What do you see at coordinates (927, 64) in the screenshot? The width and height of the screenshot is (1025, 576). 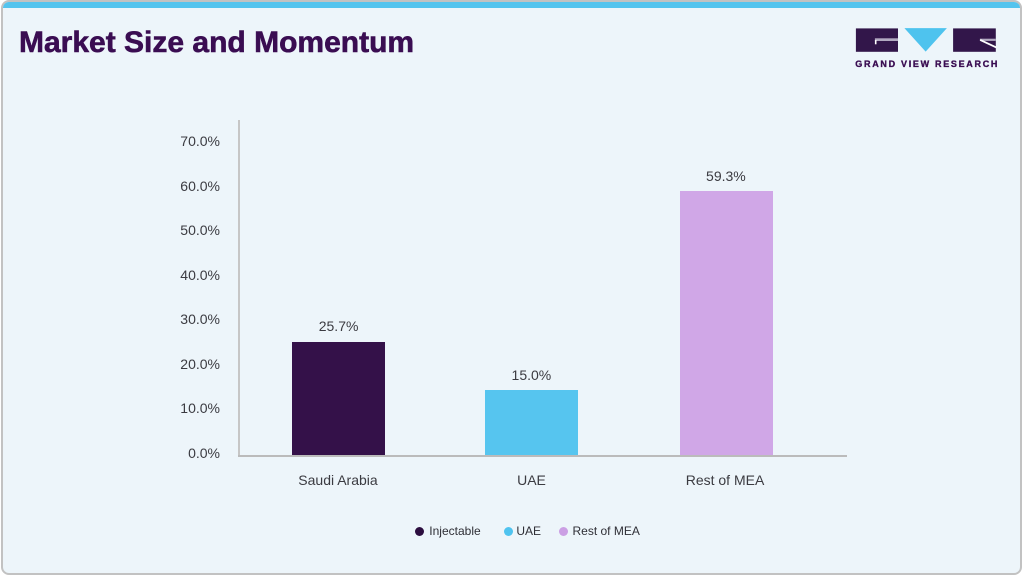 I see `svg-text: GRAND VIEW RESEARCH` at bounding box center [927, 64].